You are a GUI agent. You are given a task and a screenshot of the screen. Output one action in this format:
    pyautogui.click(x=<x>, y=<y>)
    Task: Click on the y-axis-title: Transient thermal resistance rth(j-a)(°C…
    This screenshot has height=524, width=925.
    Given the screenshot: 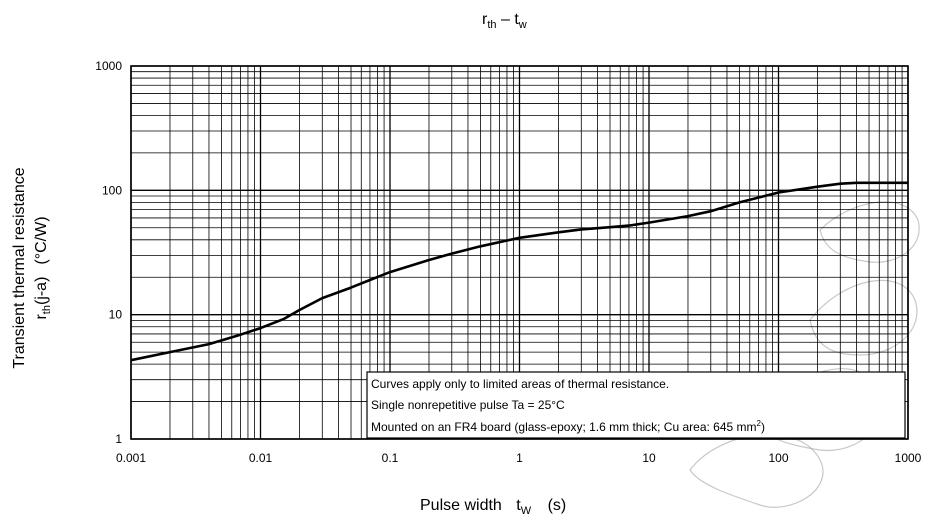 What is the action you would take?
    pyautogui.click(x=32, y=267)
    